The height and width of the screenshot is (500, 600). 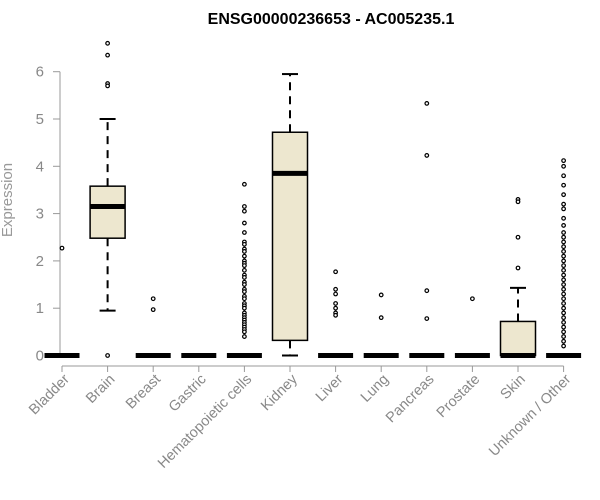 I want to click on x-tick-label: Breast, so click(x=143, y=392).